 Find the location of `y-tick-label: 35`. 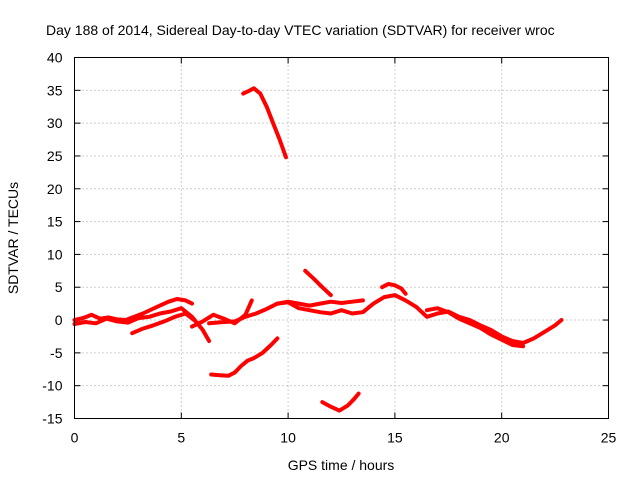

y-tick-label: 35 is located at coordinates (55, 90).